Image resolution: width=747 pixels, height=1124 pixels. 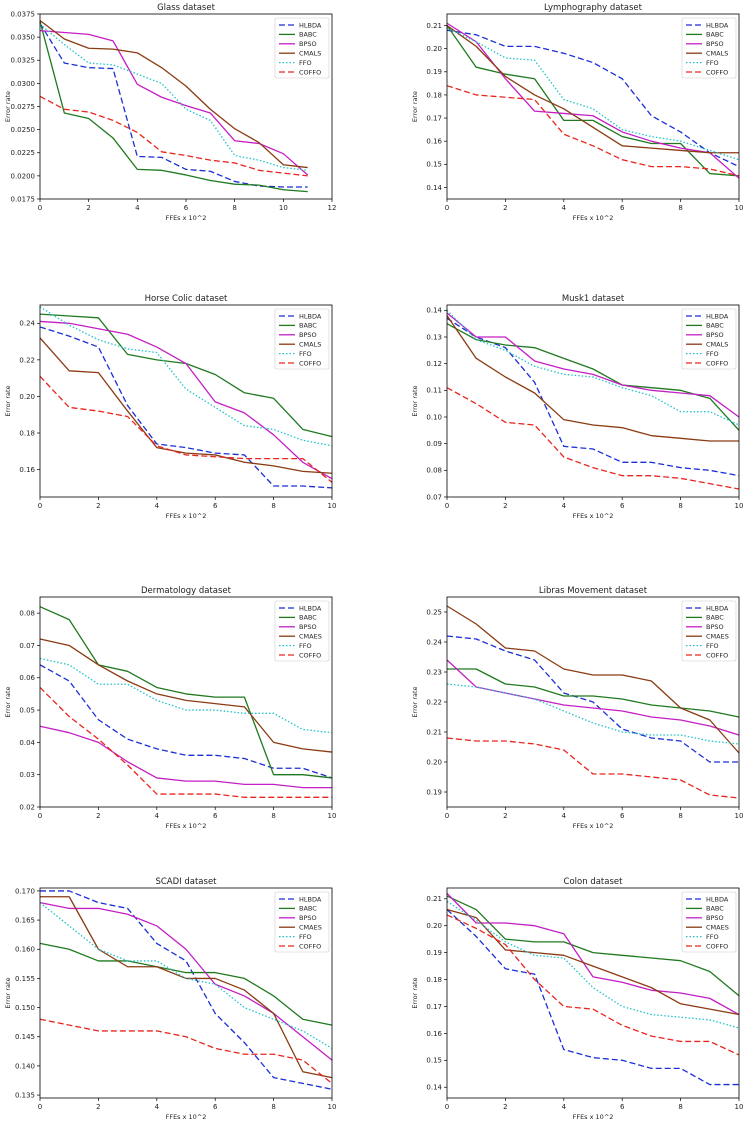 I want to click on y-tick-label: 0.19, so click(x=434, y=72).